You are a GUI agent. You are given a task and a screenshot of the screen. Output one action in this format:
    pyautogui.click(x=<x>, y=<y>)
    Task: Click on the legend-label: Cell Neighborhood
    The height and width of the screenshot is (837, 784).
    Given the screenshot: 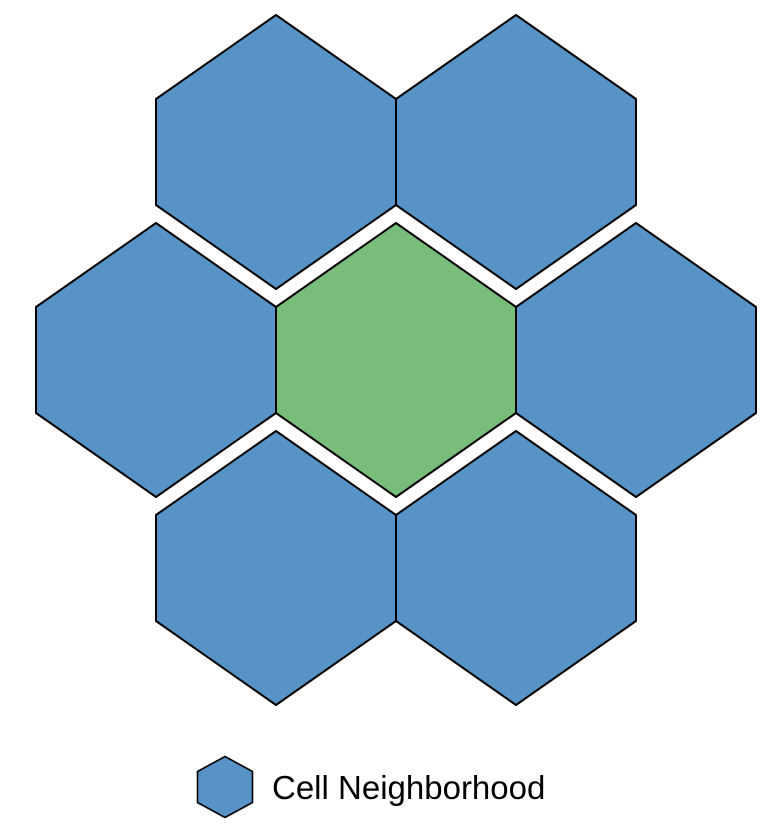 What is the action you would take?
    pyautogui.click(x=409, y=787)
    